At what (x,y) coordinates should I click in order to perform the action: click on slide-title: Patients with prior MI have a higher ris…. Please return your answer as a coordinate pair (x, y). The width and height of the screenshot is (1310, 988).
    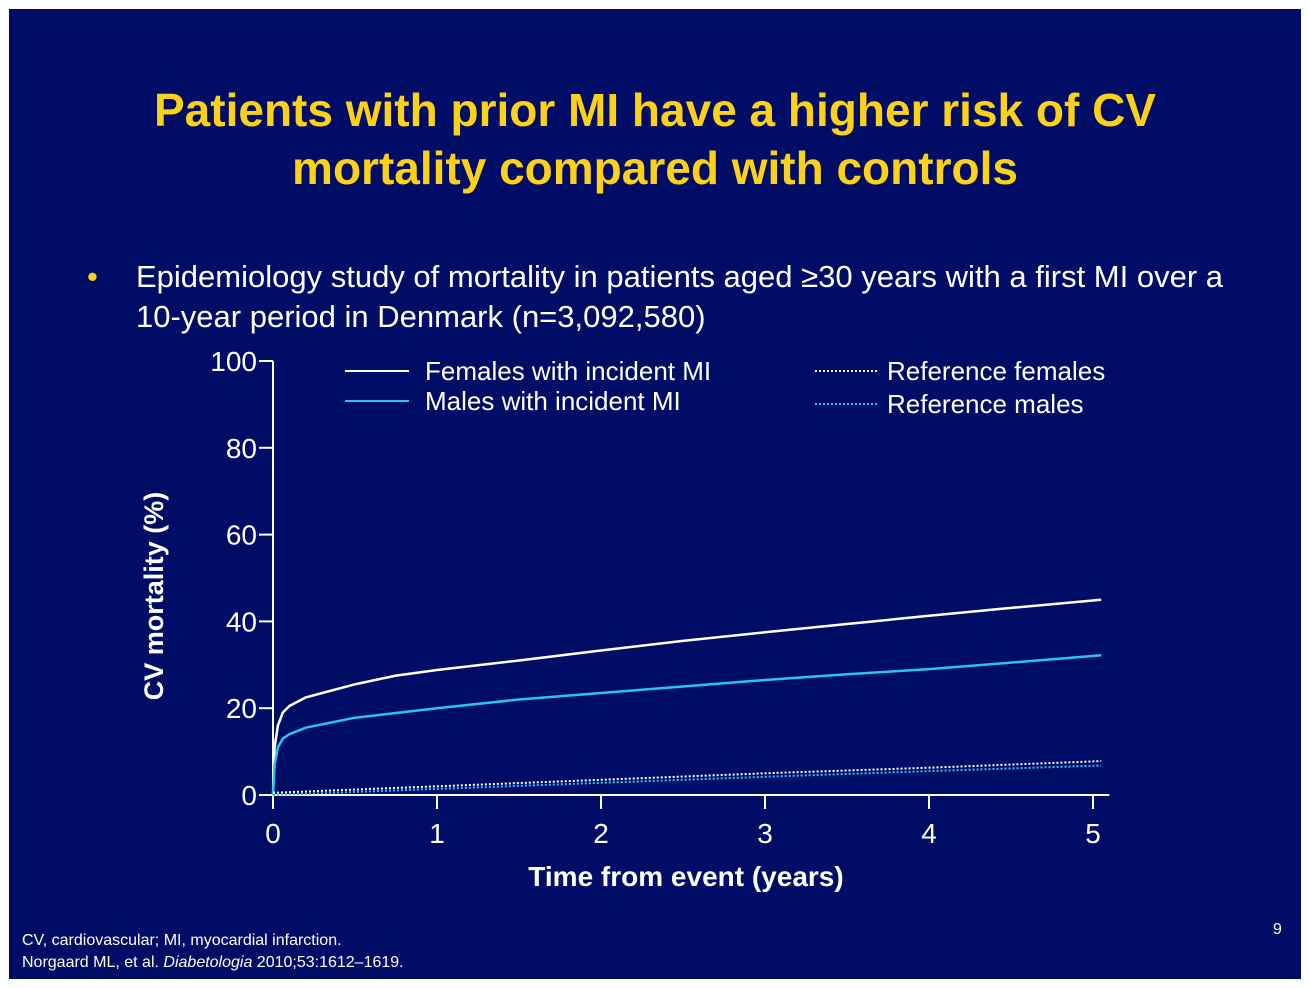
    Looking at the image, I should click on (655, 139).